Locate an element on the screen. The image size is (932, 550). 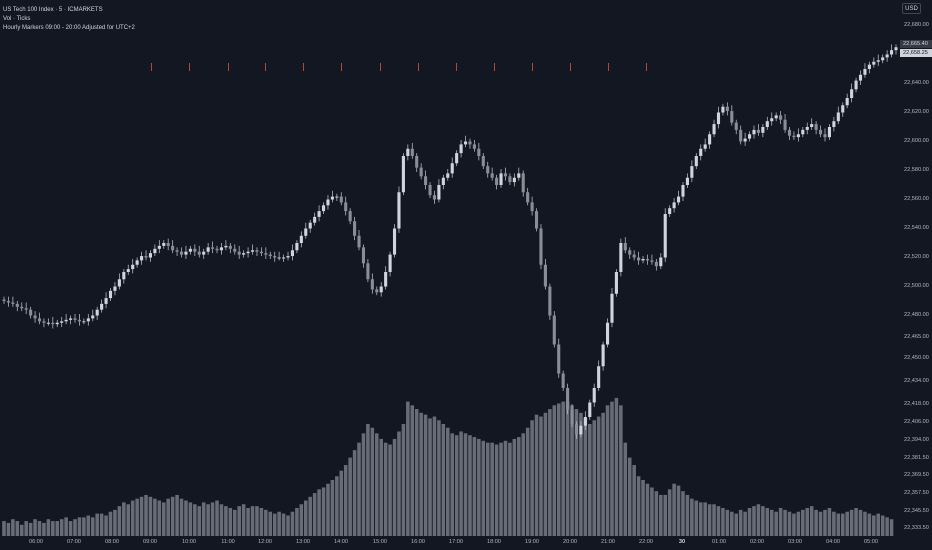
time-tick-label: 15:00 is located at coordinates (380, 542).